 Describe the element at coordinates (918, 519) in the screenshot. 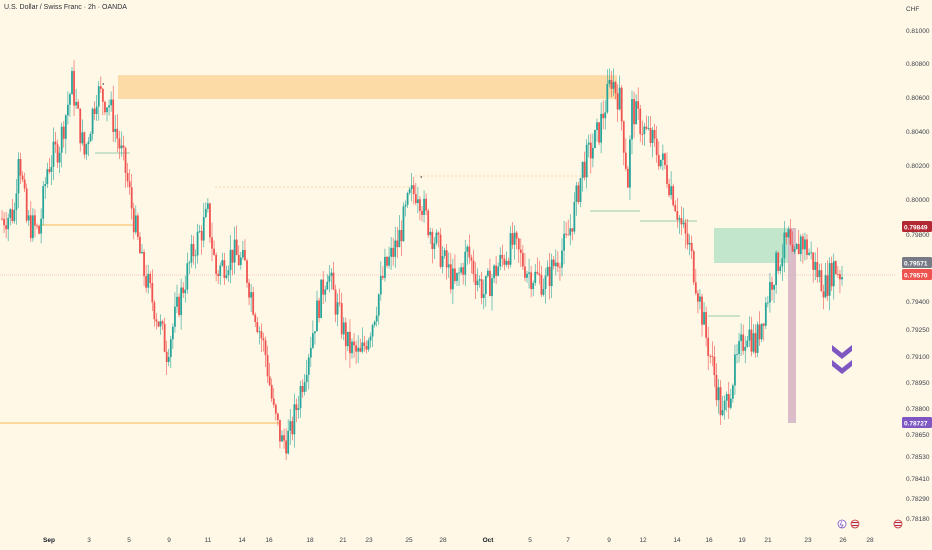

I see `price-tick-label: 0.78180` at that location.